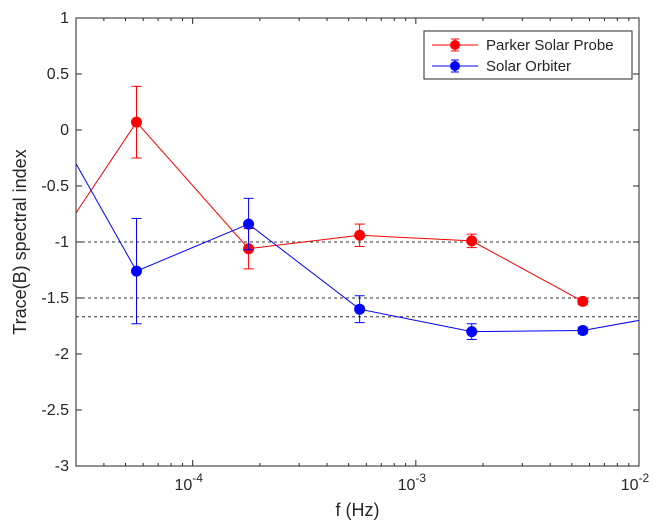  I want to click on y-tick-label: -3, so click(62, 466).